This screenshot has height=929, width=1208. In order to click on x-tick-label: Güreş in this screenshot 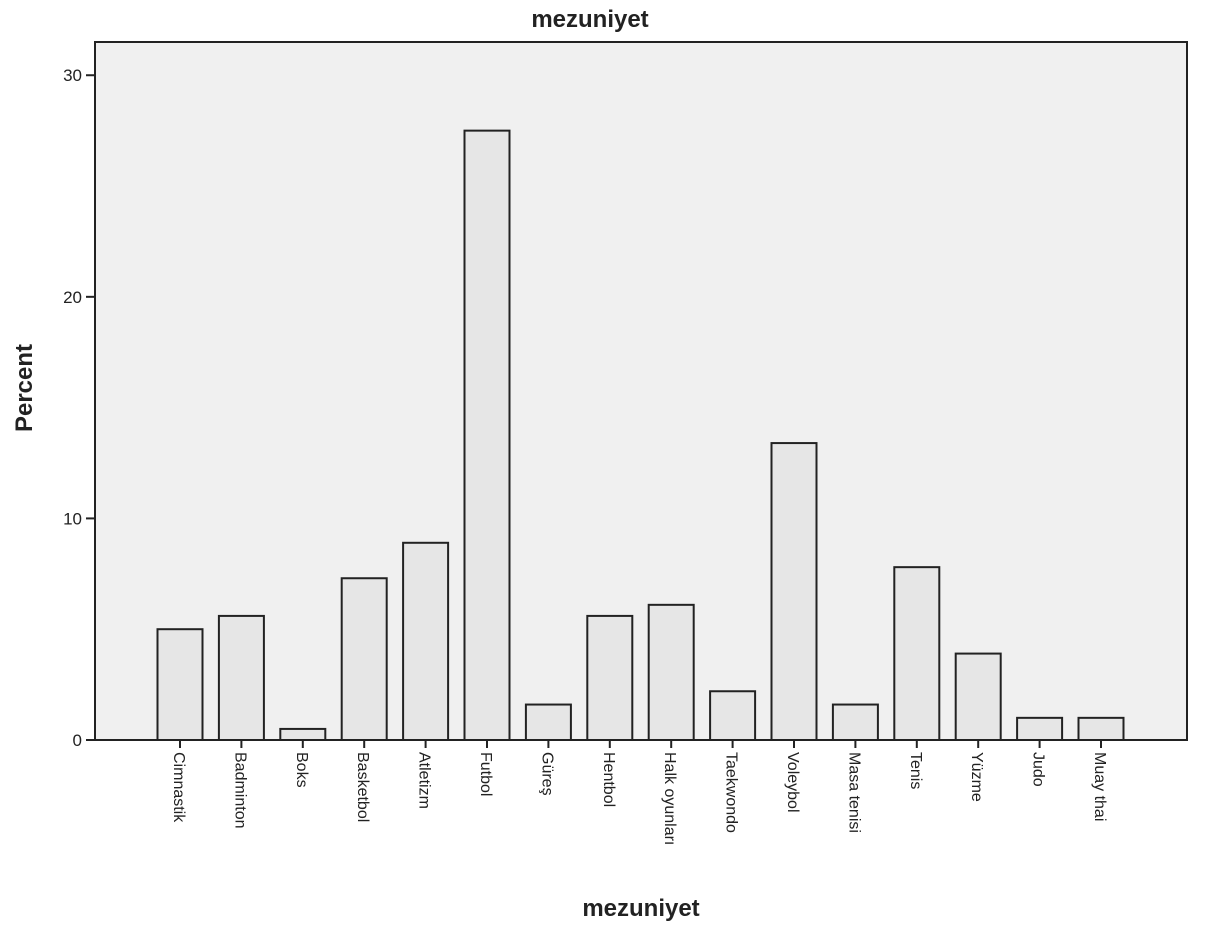, I will do `click(546, 774)`.